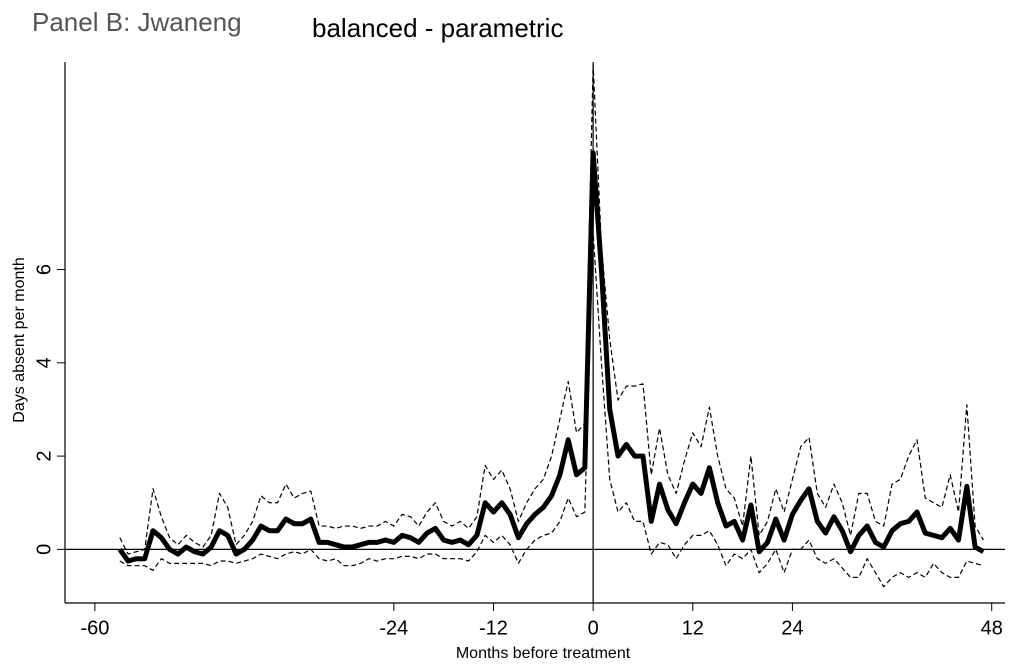 Image resolution: width=1010 pixels, height=664 pixels. What do you see at coordinates (543, 653) in the screenshot?
I see `x-axis-label: Months before treatment` at bounding box center [543, 653].